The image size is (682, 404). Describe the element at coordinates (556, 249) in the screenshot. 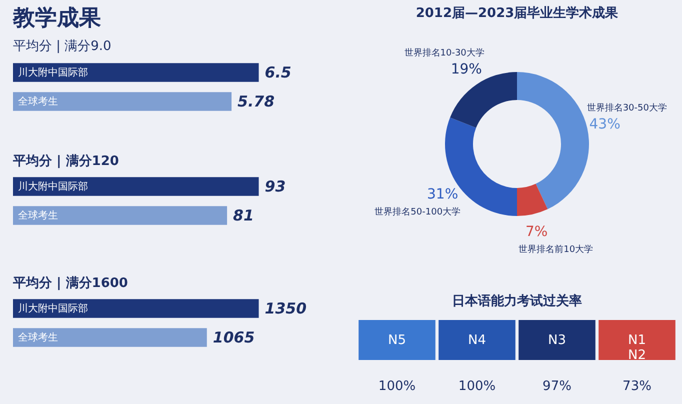

I see `slice-label: 世界排名前10大学` at that location.